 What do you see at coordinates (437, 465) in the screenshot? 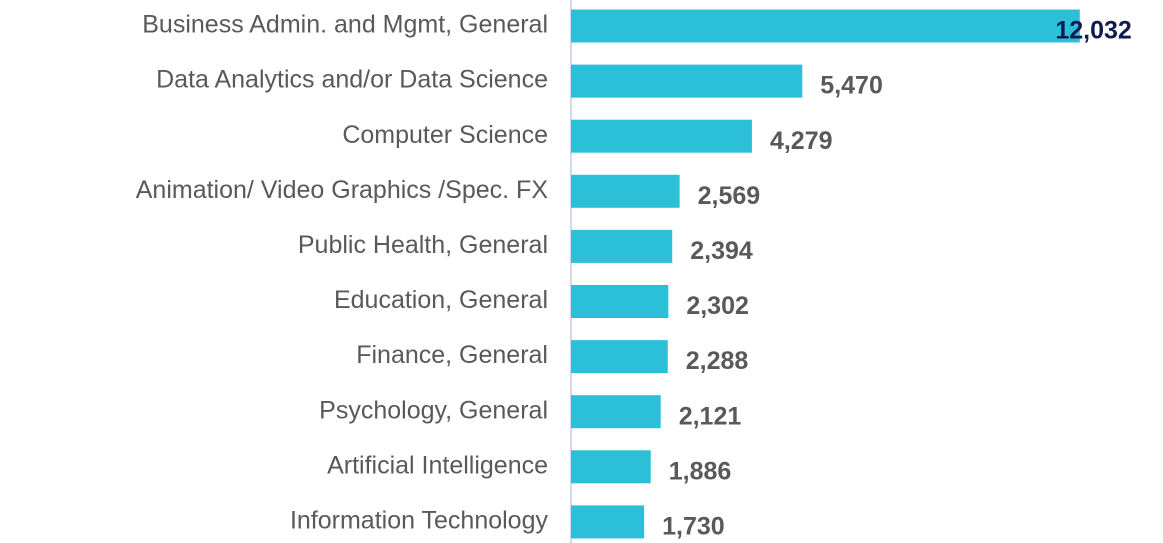
I see `category-label: Artificial Intelligence` at bounding box center [437, 465].